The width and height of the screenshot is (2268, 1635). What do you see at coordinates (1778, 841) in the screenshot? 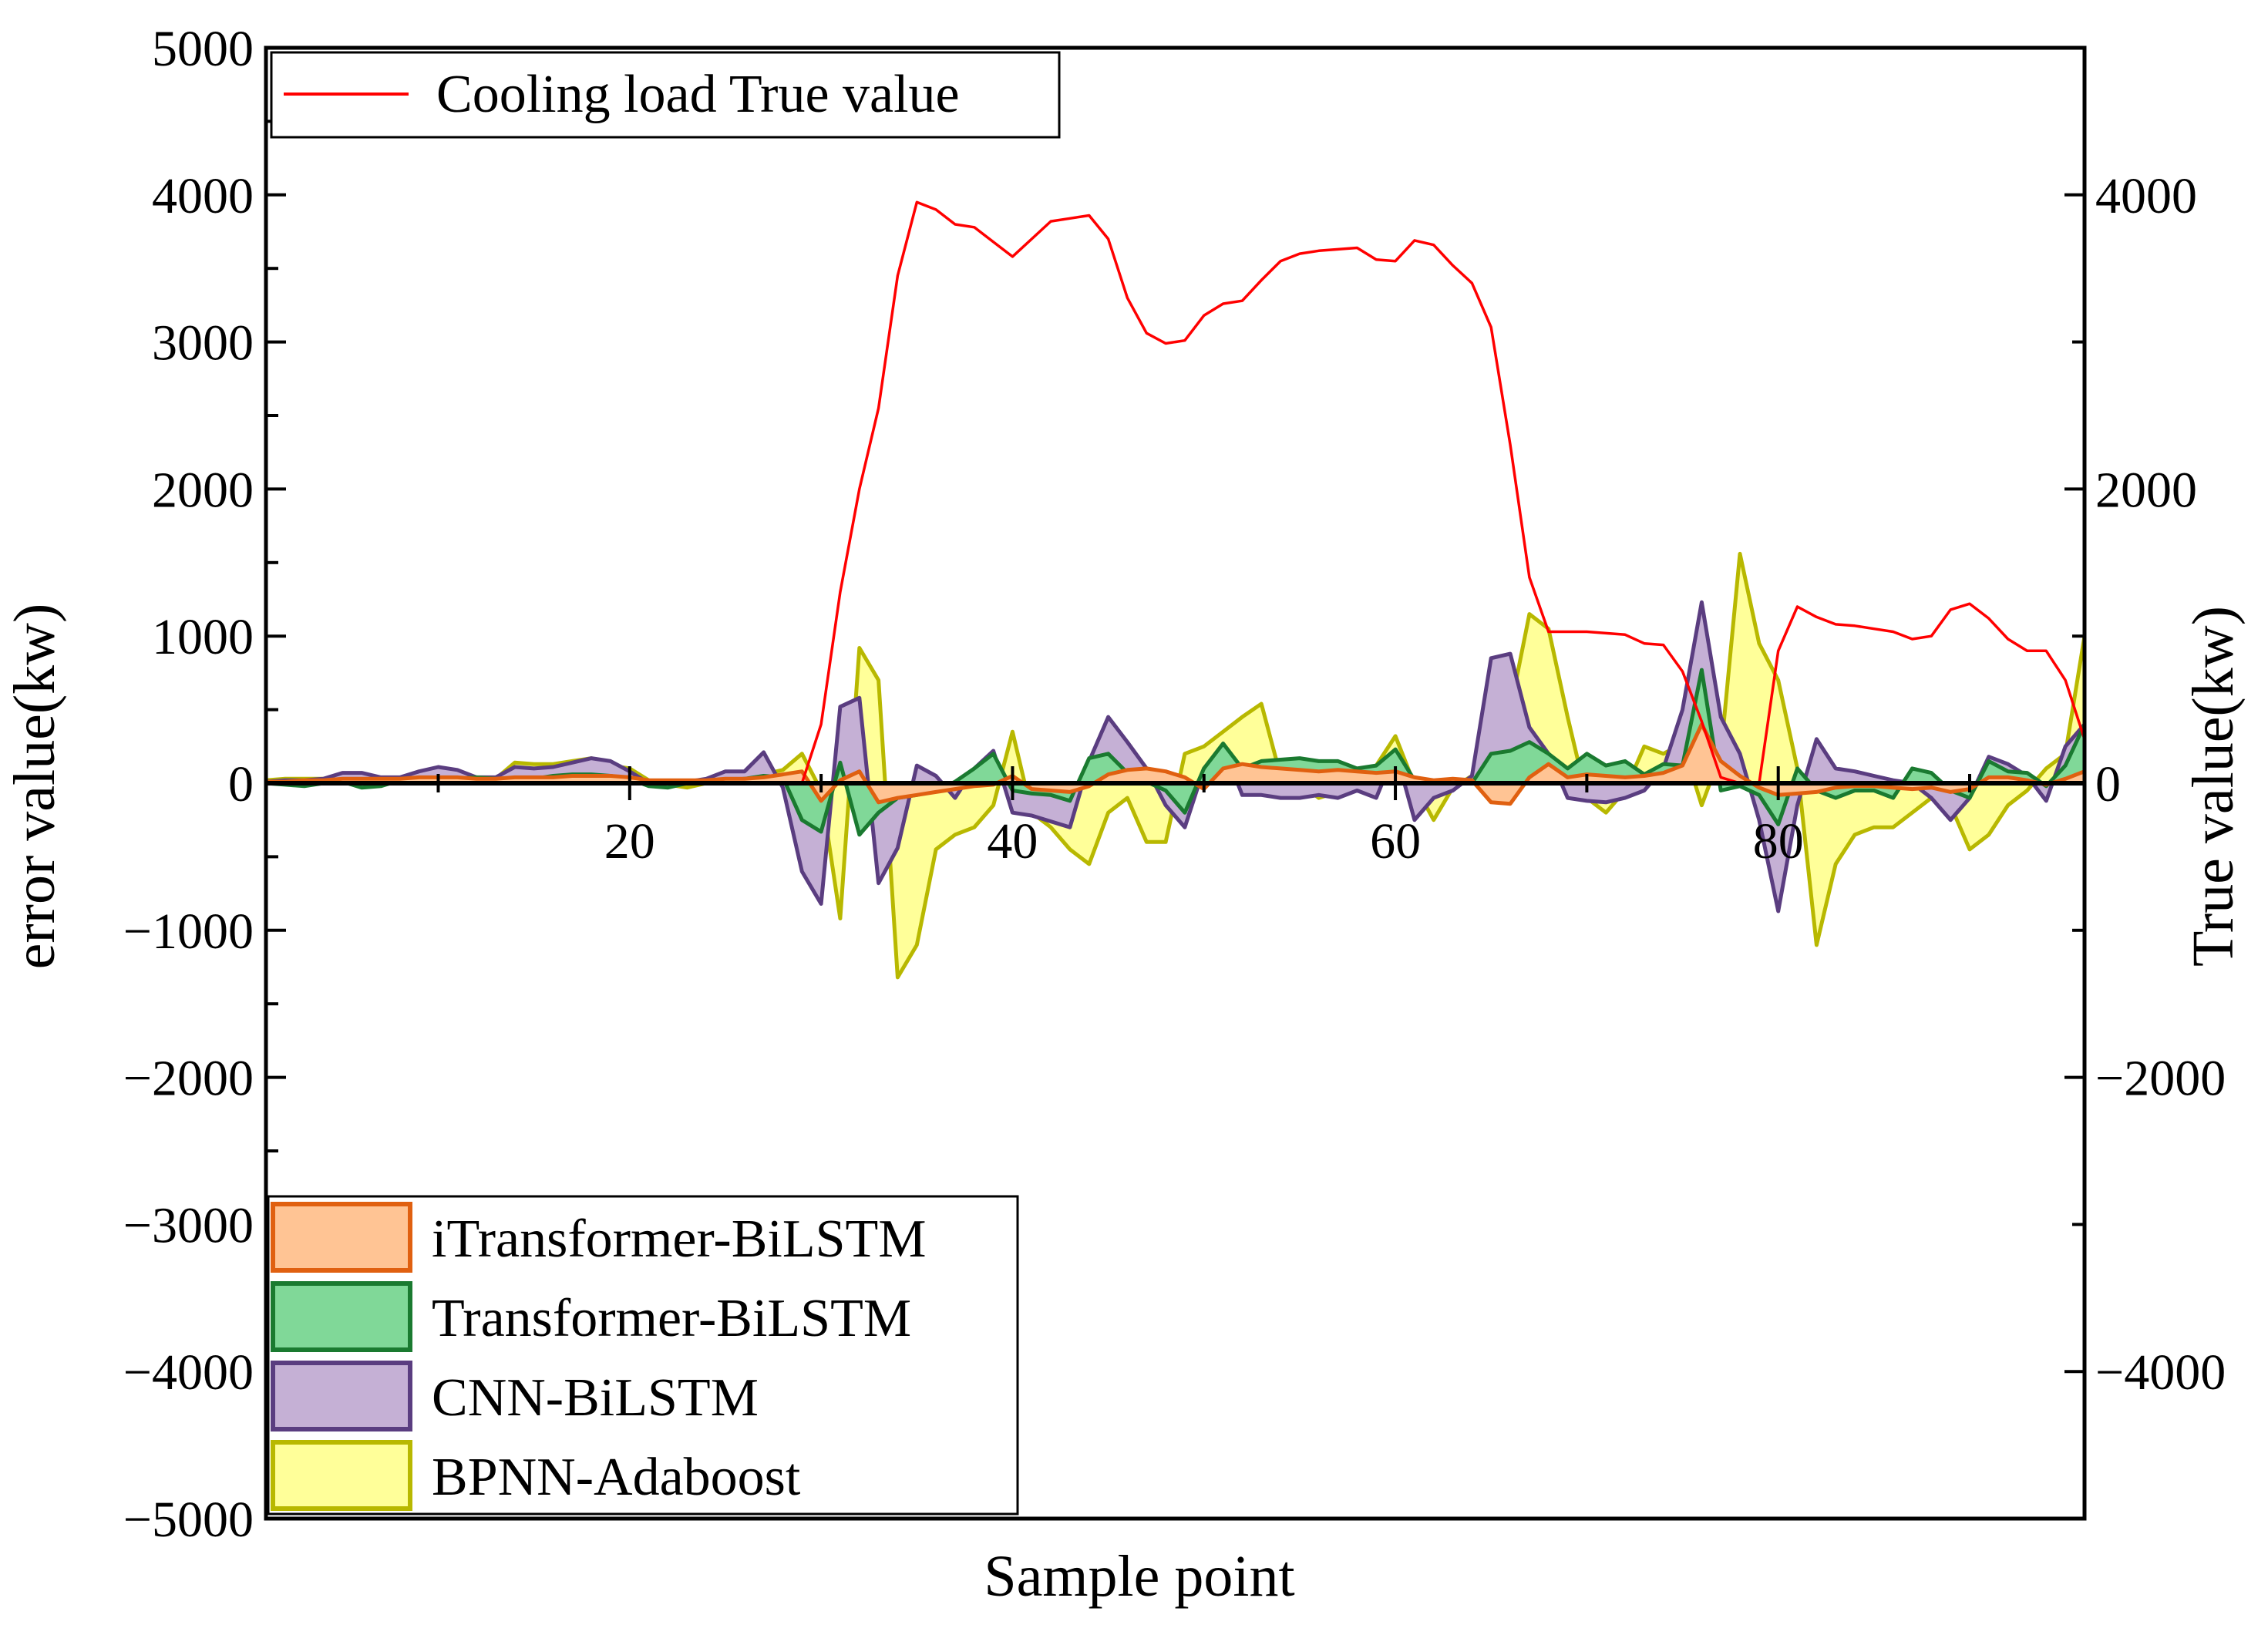
I see `x-tick-label: 80` at bounding box center [1778, 841].